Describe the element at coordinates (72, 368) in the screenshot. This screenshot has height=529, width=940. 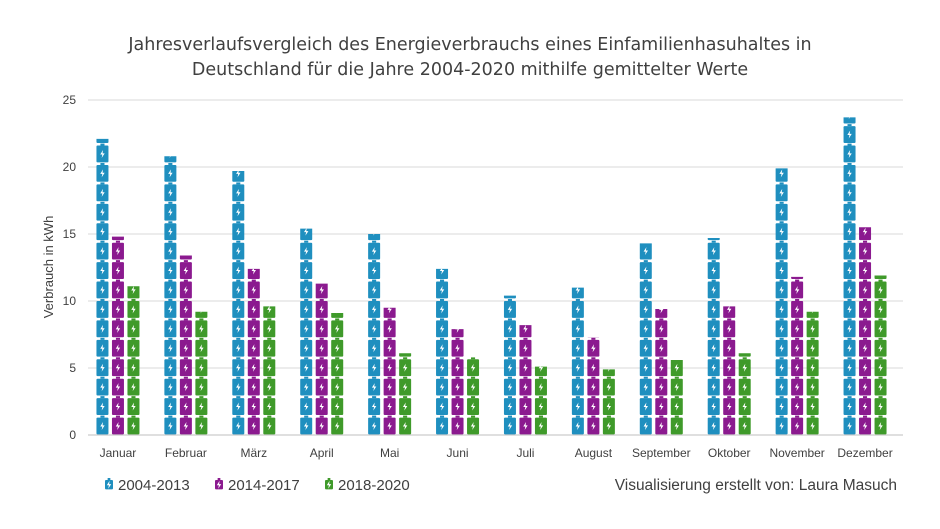
I see `y-tick-label: 5` at that location.